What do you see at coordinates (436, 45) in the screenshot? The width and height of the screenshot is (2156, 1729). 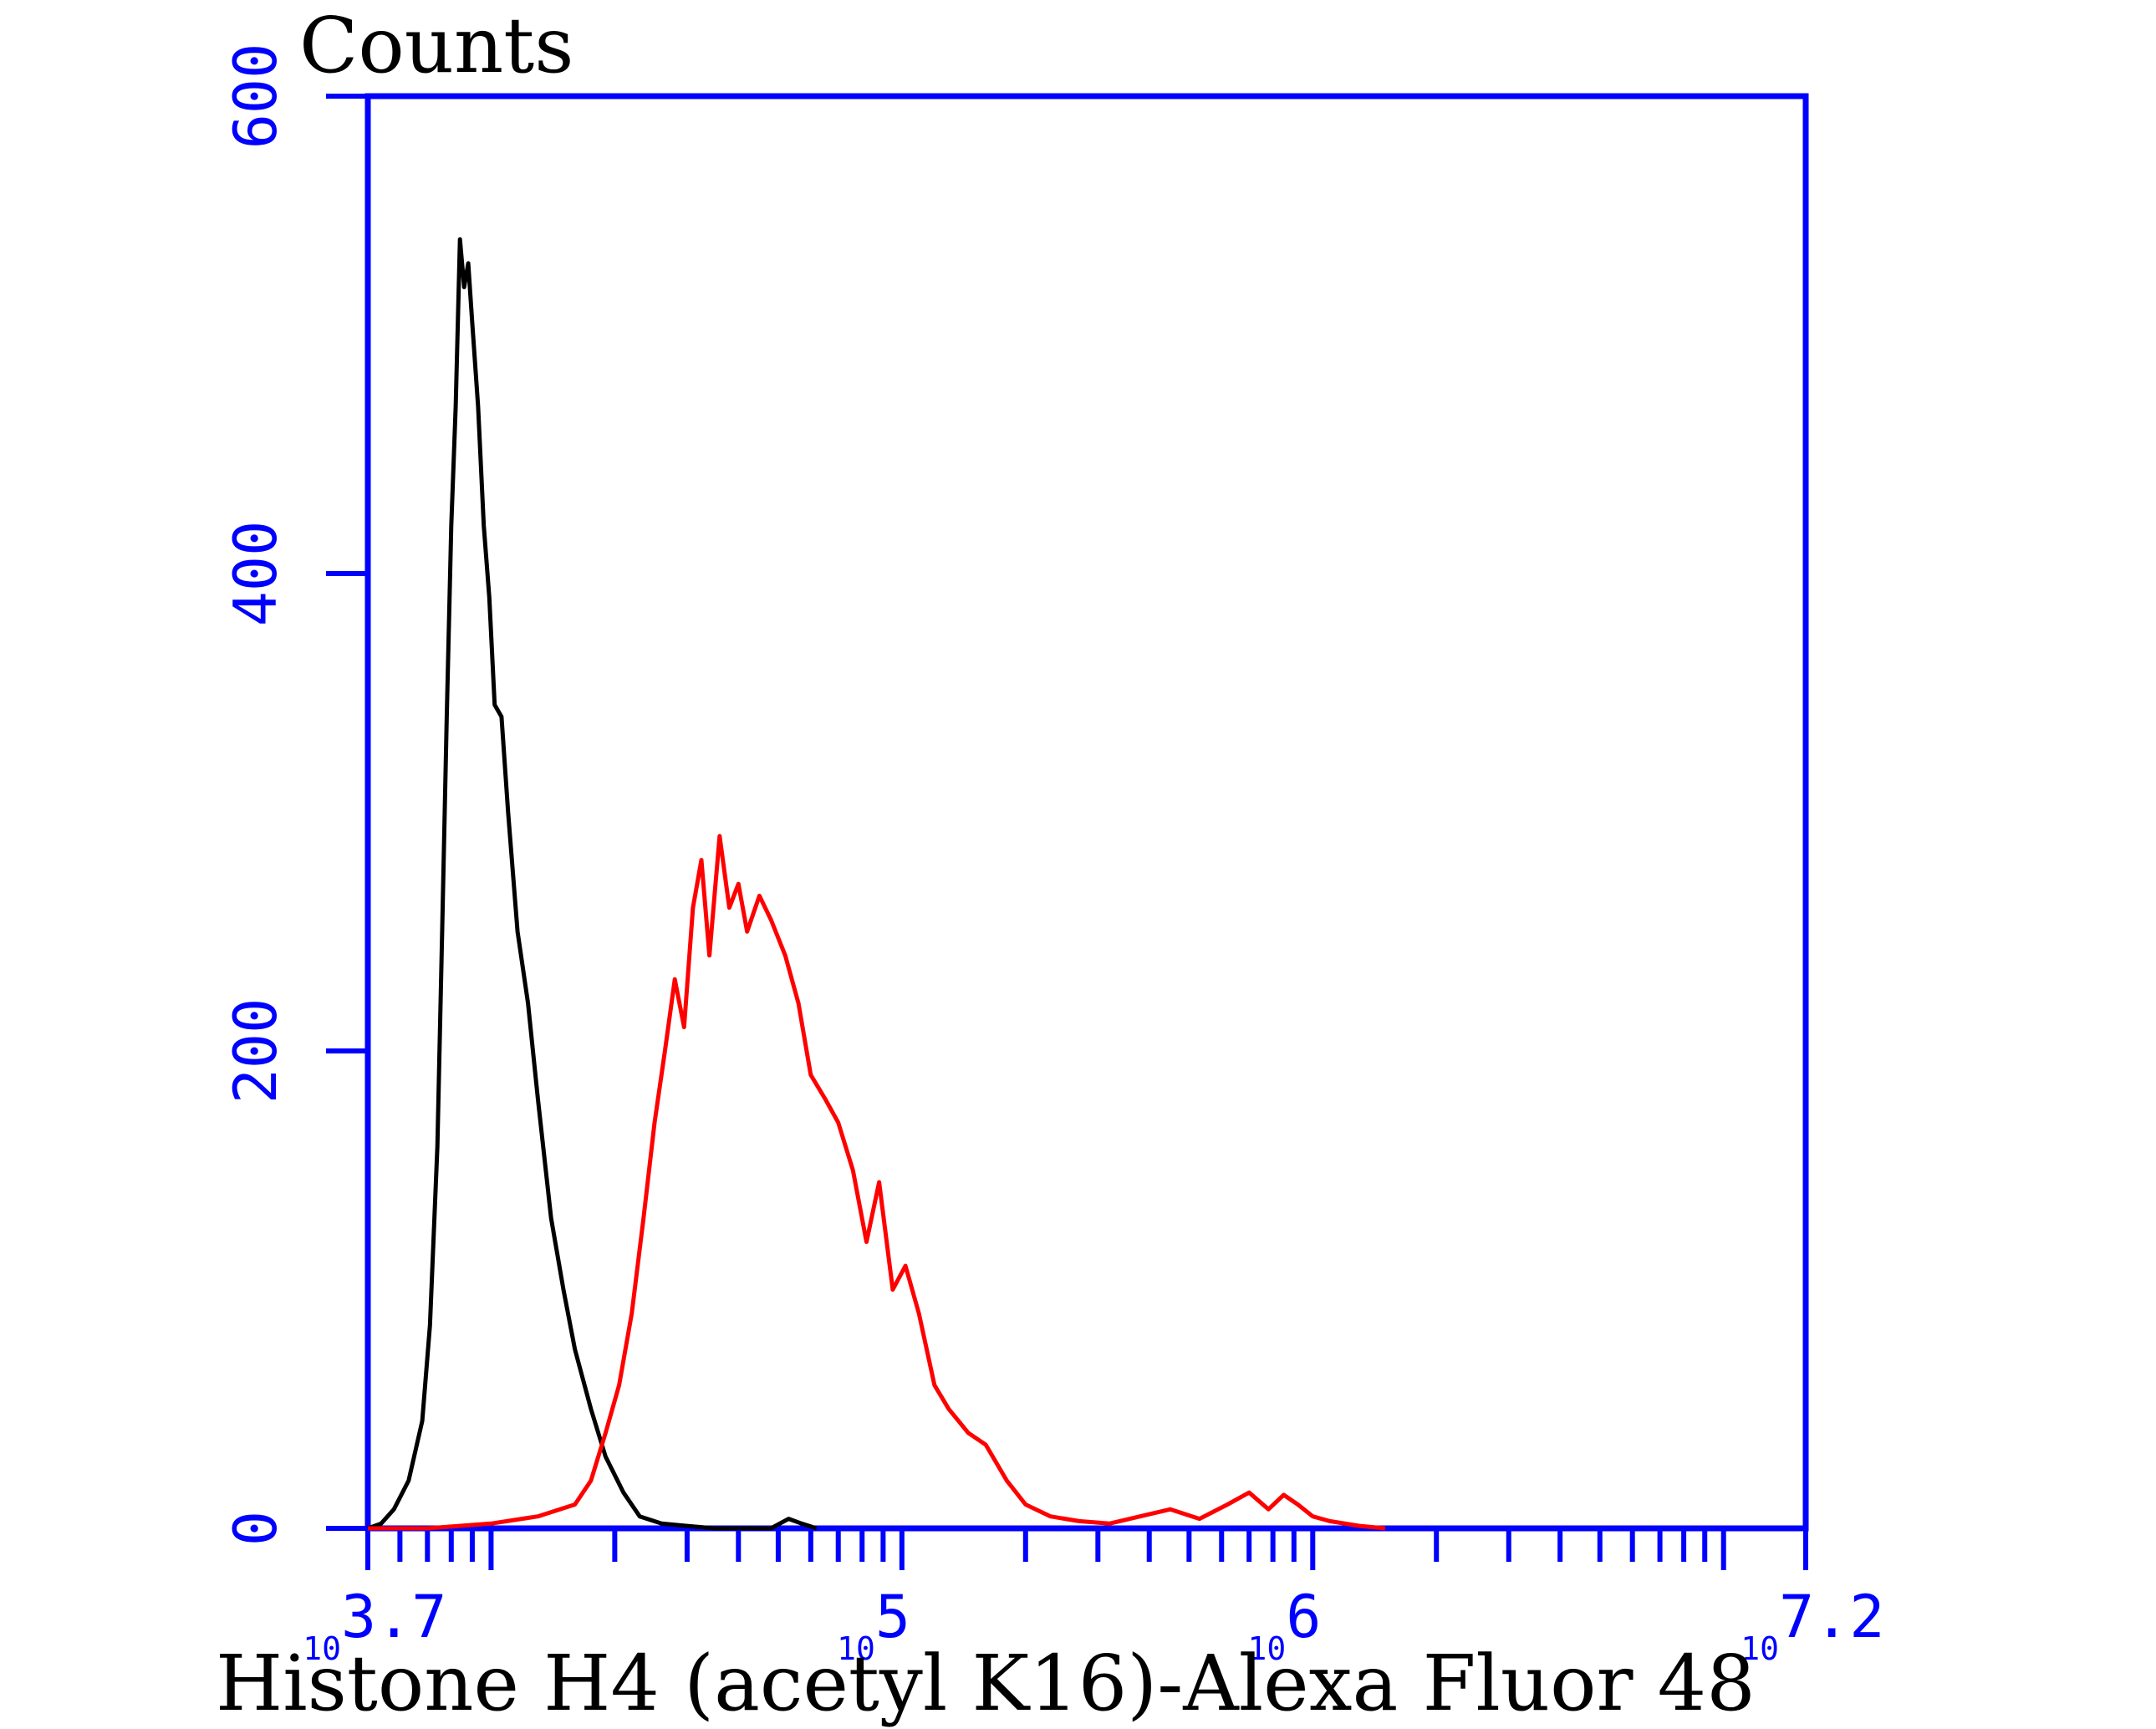 I see `y-axis-title: Counts` at bounding box center [436, 45].